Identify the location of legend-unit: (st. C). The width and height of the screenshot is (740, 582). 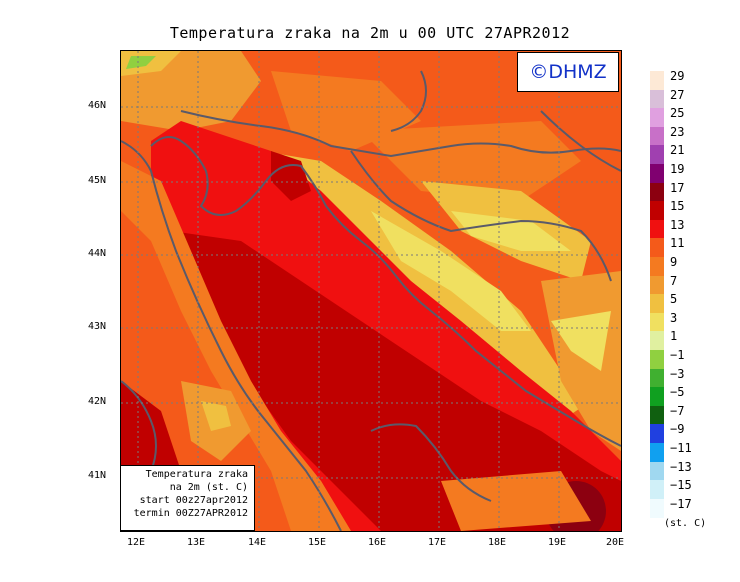
(685, 523).